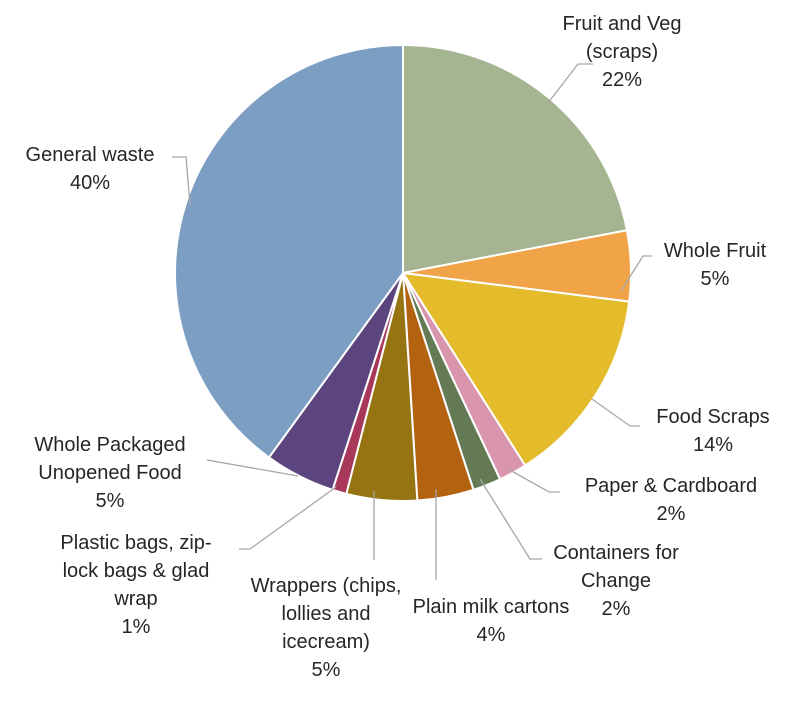 Image resolution: width=790 pixels, height=703 pixels. What do you see at coordinates (570, 83) in the screenshot?
I see `leader-line-fruit-and-veg-scraps` at bounding box center [570, 83].